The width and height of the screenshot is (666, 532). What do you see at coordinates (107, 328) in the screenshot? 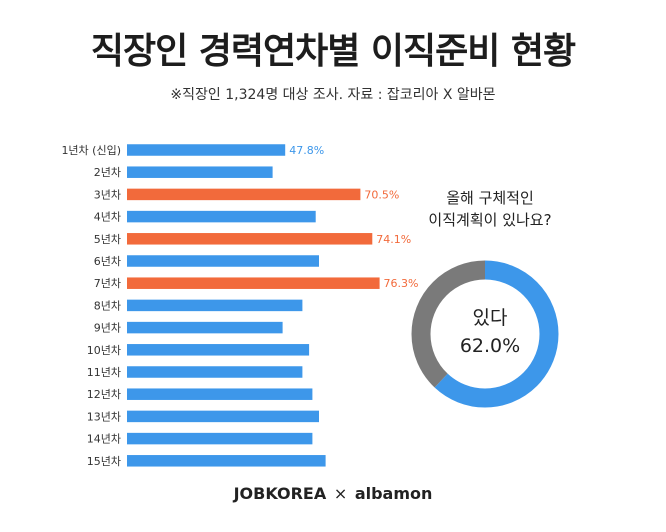
I see `category-label: 9년차` at bounding box center [107, 328].